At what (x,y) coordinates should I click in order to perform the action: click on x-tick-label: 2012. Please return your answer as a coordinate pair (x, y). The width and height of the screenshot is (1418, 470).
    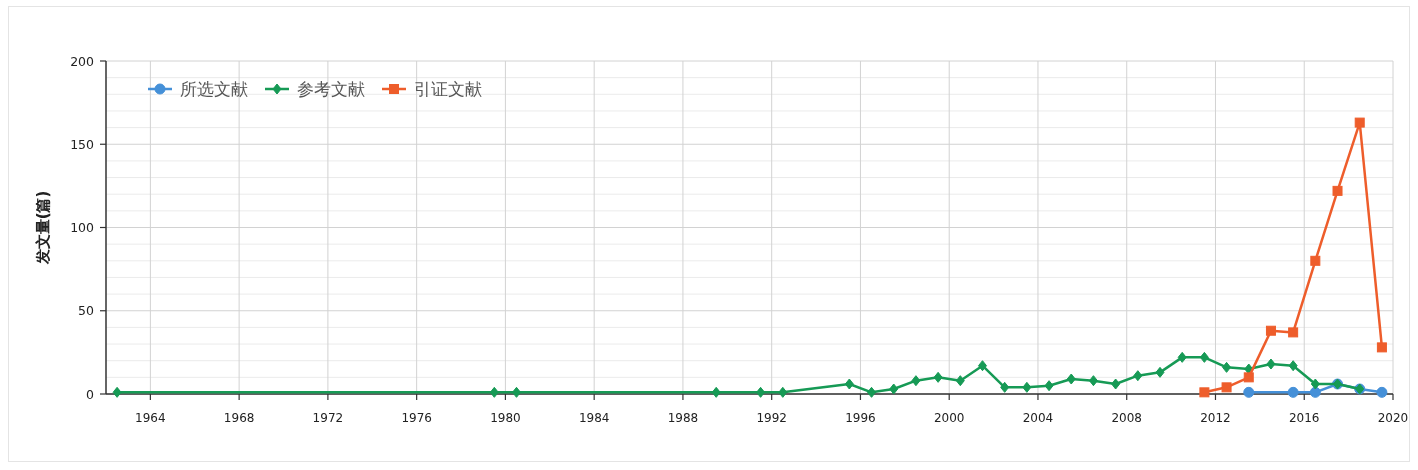
    Looking at the image, I should click on (1215, 418).